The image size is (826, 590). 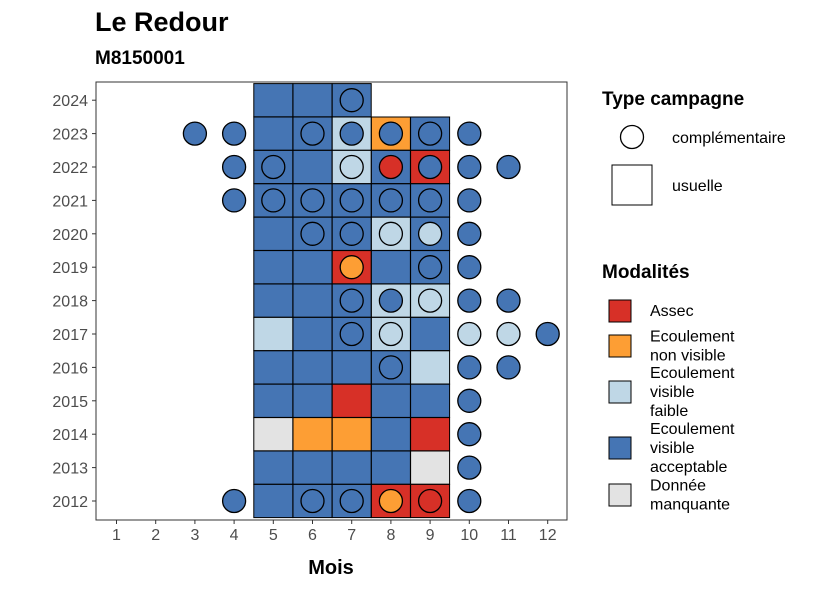 I want to click on legend-label-modalite-3: Ecoulement visible acceptable, so click(x=692, y=448).